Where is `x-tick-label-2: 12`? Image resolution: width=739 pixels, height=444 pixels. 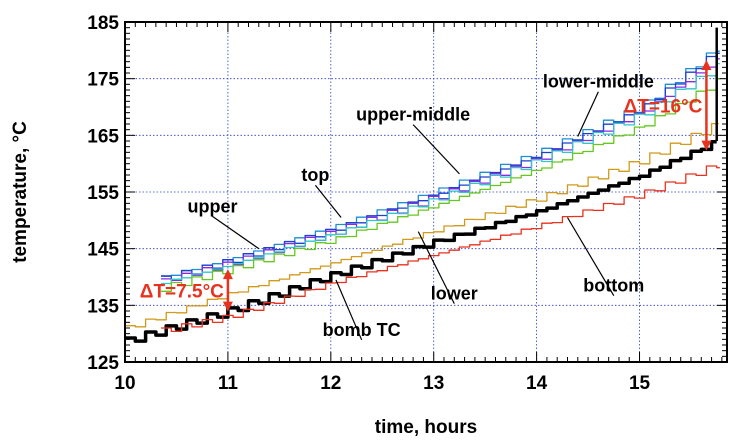
x-tick-label-2: 12 is located at coordinates (330, 383).